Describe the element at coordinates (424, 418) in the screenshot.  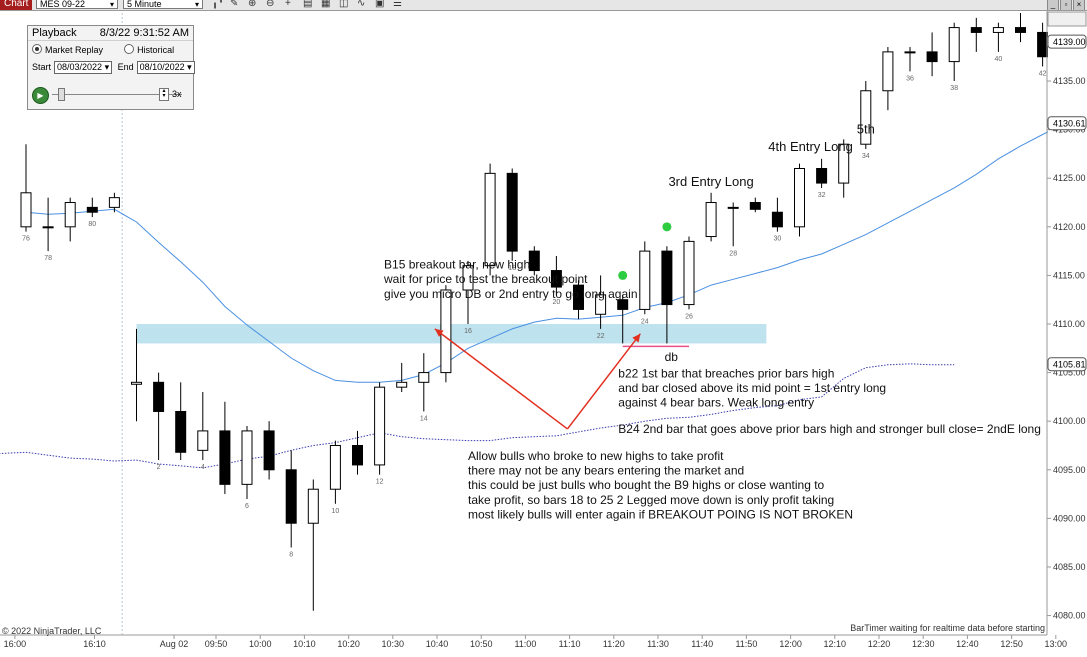
I see `bar-number-label: 14` at that location.